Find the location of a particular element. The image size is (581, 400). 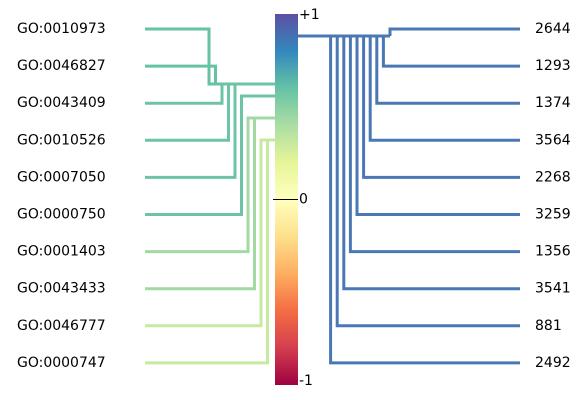

colorbar-tick-label: -1 is located at coordinates (306, 381).